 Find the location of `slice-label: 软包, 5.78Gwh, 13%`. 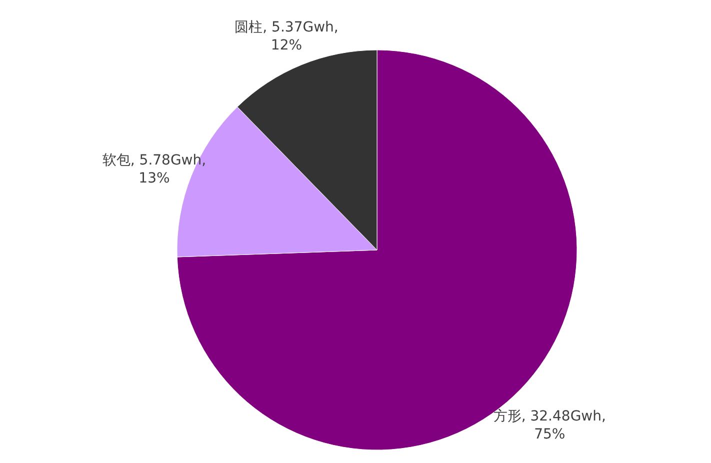

slice-label: 软包, 5.78Gwh, 13% is located at coordinates (154, 169).